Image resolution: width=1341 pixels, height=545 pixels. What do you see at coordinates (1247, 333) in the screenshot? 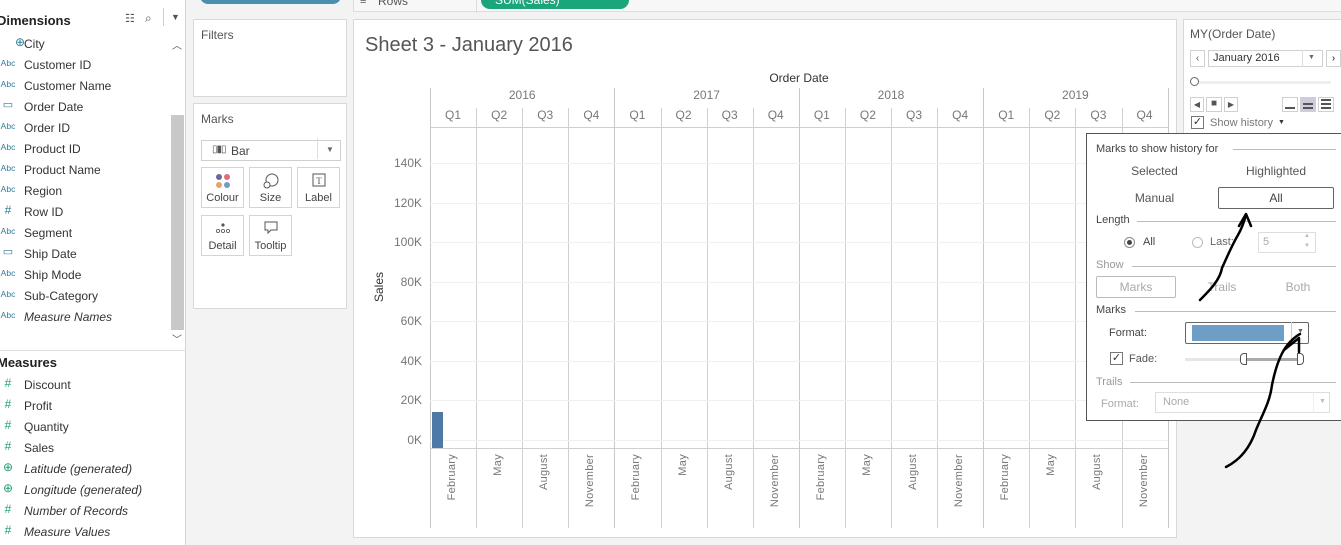
I see `marks-format-dropdown: ▼` at bounding box center [1247, 333].